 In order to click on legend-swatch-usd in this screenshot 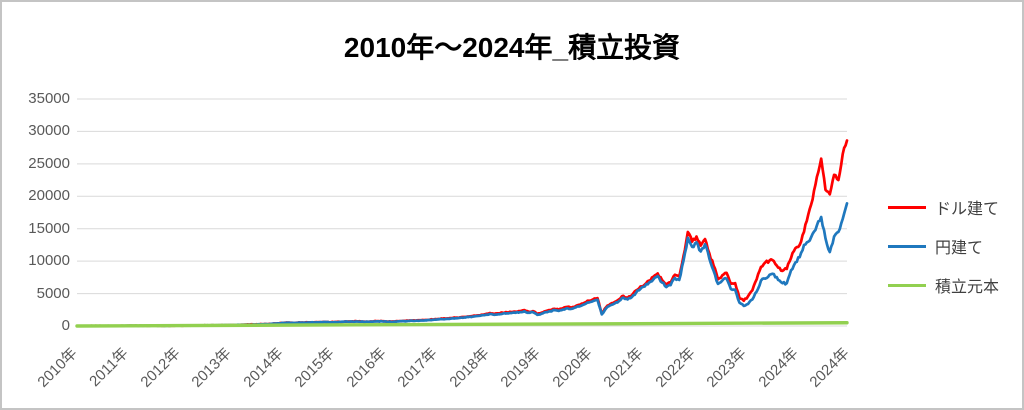, I will do `click(907, 207)`.